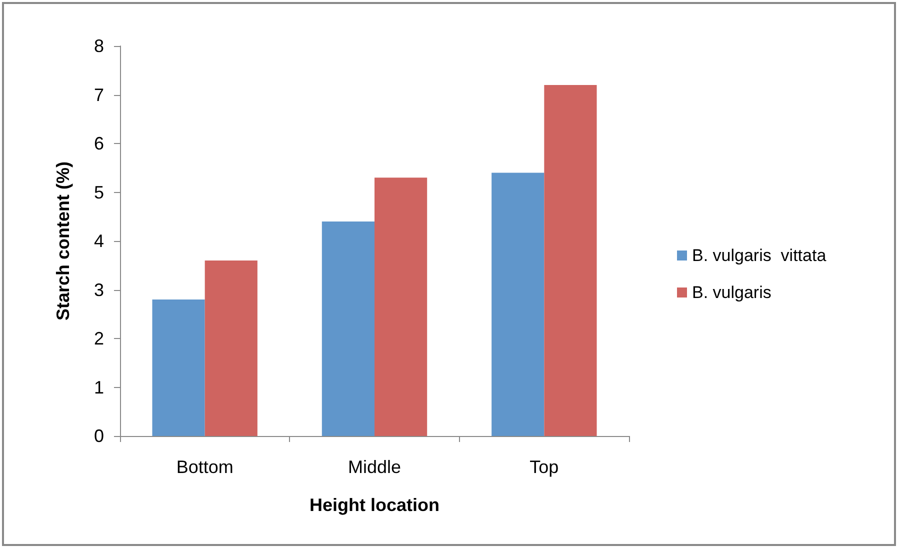 The width and height of the screenshot is (904, 552). What do you see at coordinates (99, 192) in the screenshot?
I see `y-tick-label: 5` at bounding box center [99, 192].